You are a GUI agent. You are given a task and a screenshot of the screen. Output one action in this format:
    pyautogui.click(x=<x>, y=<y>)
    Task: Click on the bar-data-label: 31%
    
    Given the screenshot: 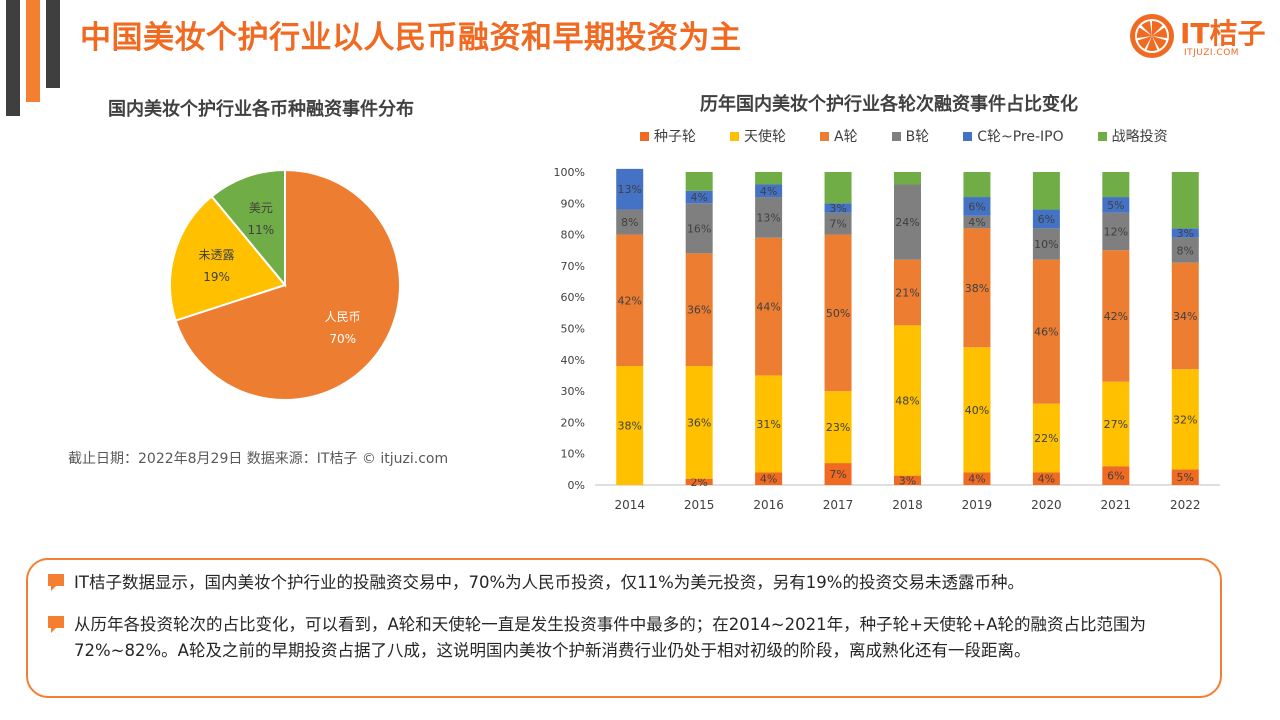 What is the action you would take?
    pyautogui.click(x=768, y=424)
    